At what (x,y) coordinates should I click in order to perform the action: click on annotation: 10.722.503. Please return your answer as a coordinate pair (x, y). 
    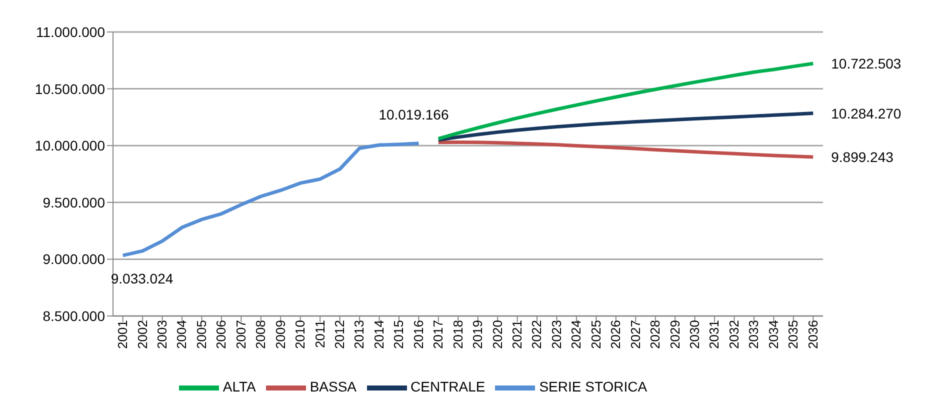
    Looking at the image, I should click on (866, 64).